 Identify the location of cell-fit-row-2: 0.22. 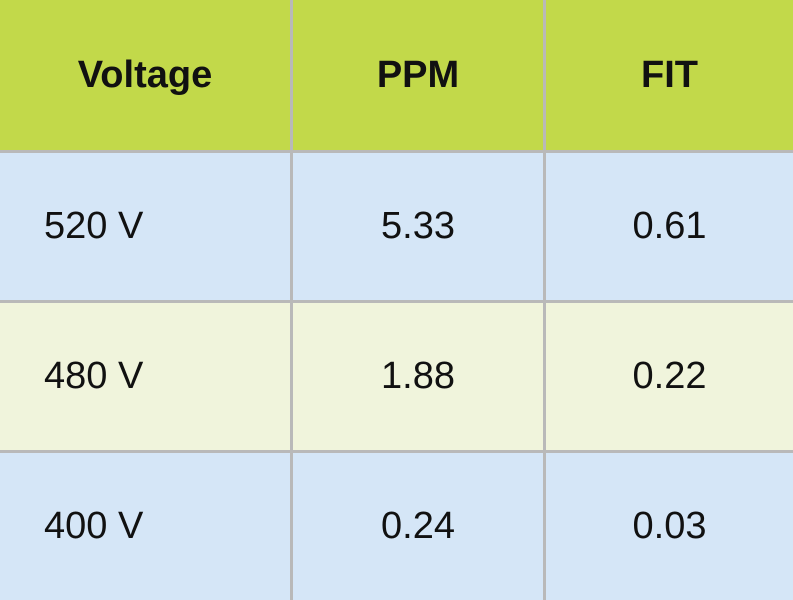
(668, 375).